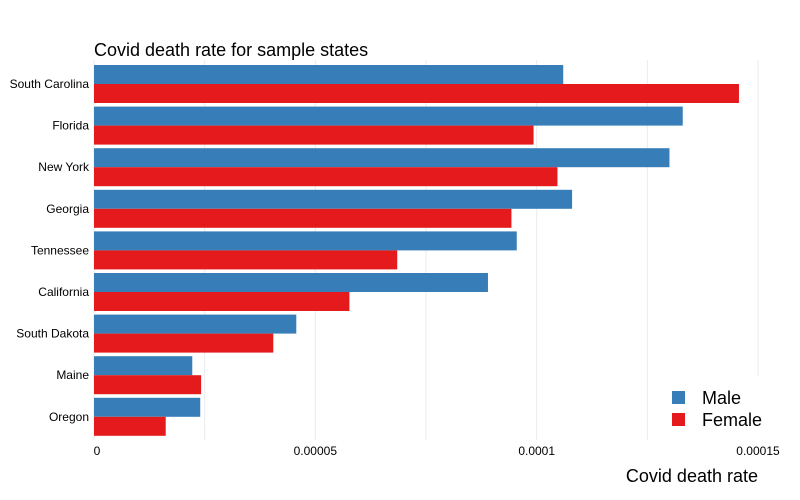 This screenshot has width=800, height=500. Describe the element at coordinates (291, 282) in the screenshot. I see `bar-male-california` at that location.